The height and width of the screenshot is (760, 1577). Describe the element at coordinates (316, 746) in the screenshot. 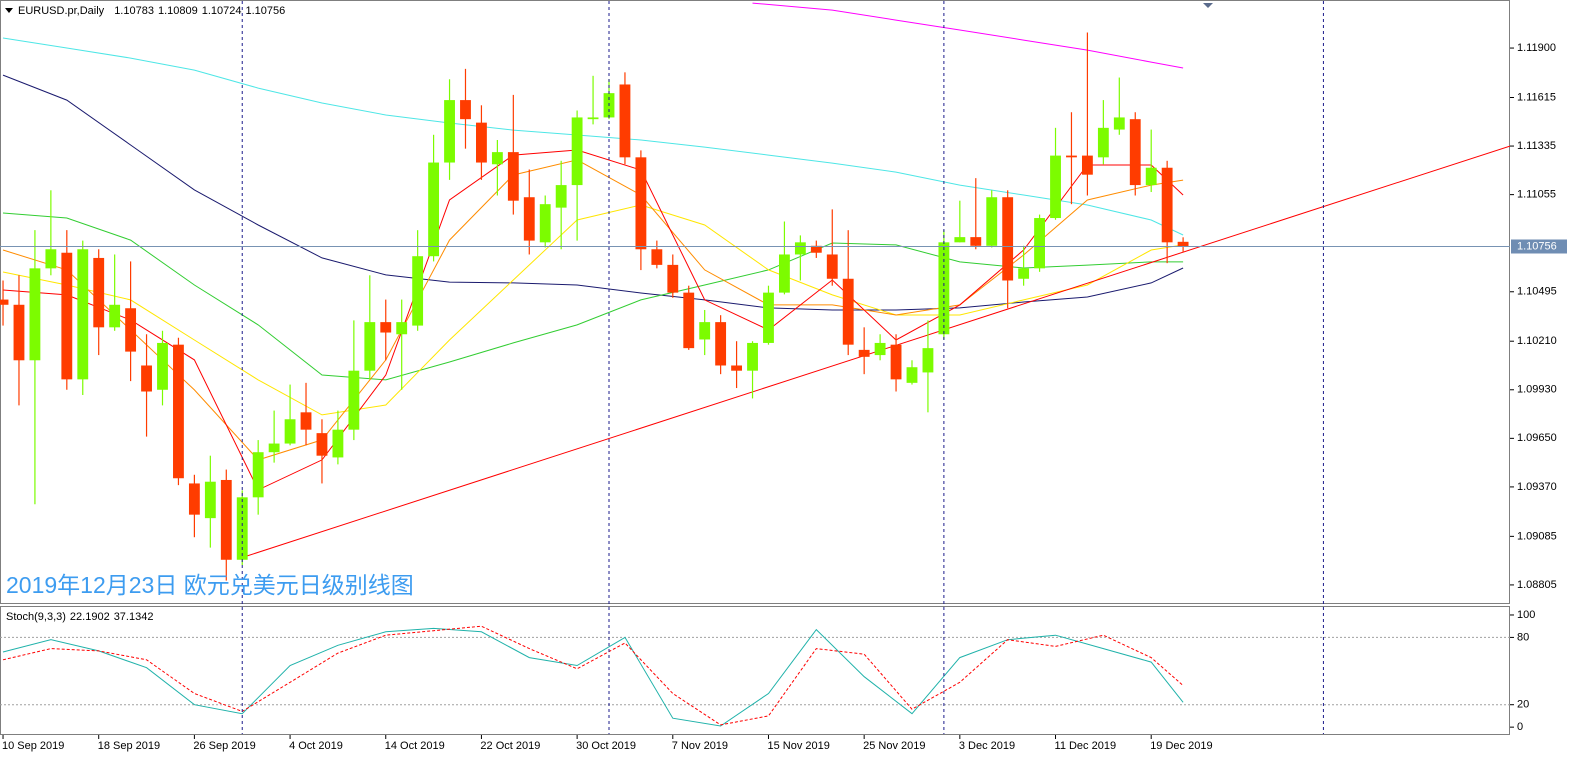

I see `x-tick-label: 4 Oct 2019` at that location.